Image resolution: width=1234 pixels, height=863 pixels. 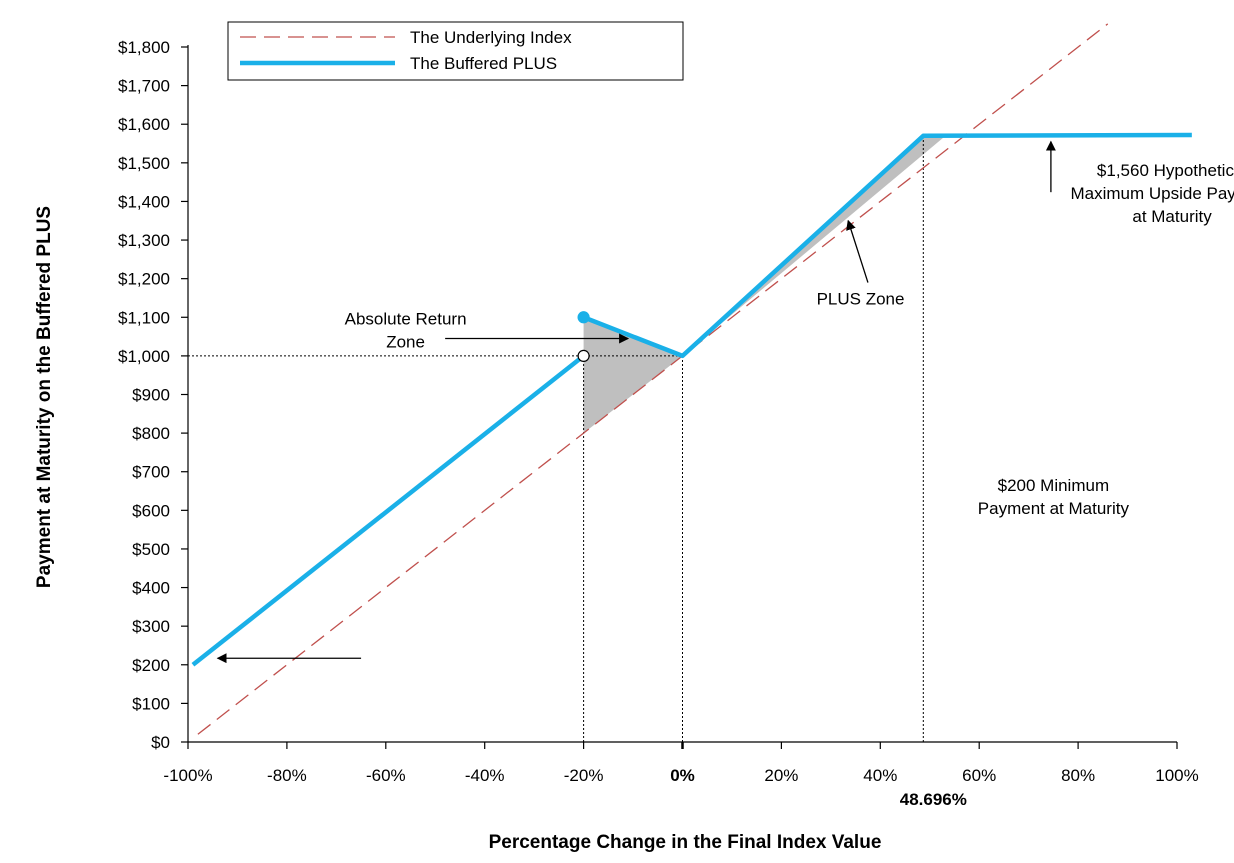 I want to click on annotation-plus-zone: PLUS Zone, so click(x=861, y=264).